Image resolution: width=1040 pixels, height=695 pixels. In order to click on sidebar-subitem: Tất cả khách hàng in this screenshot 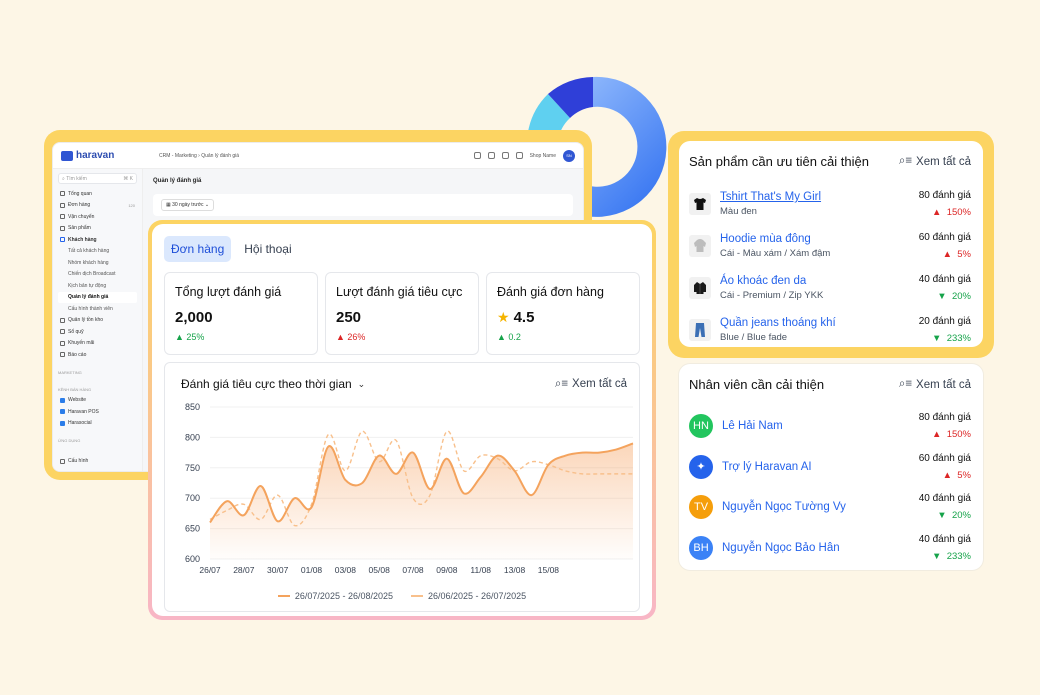, I will do `click(97, 252)`.